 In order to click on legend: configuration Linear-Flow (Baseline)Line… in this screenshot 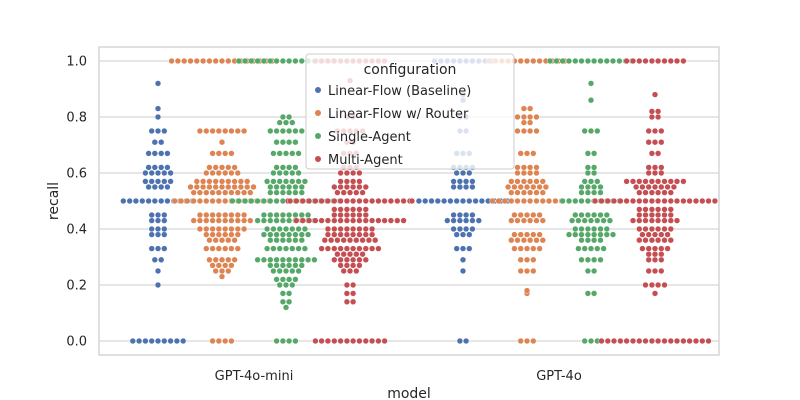, I will do `click(410, 111)`.